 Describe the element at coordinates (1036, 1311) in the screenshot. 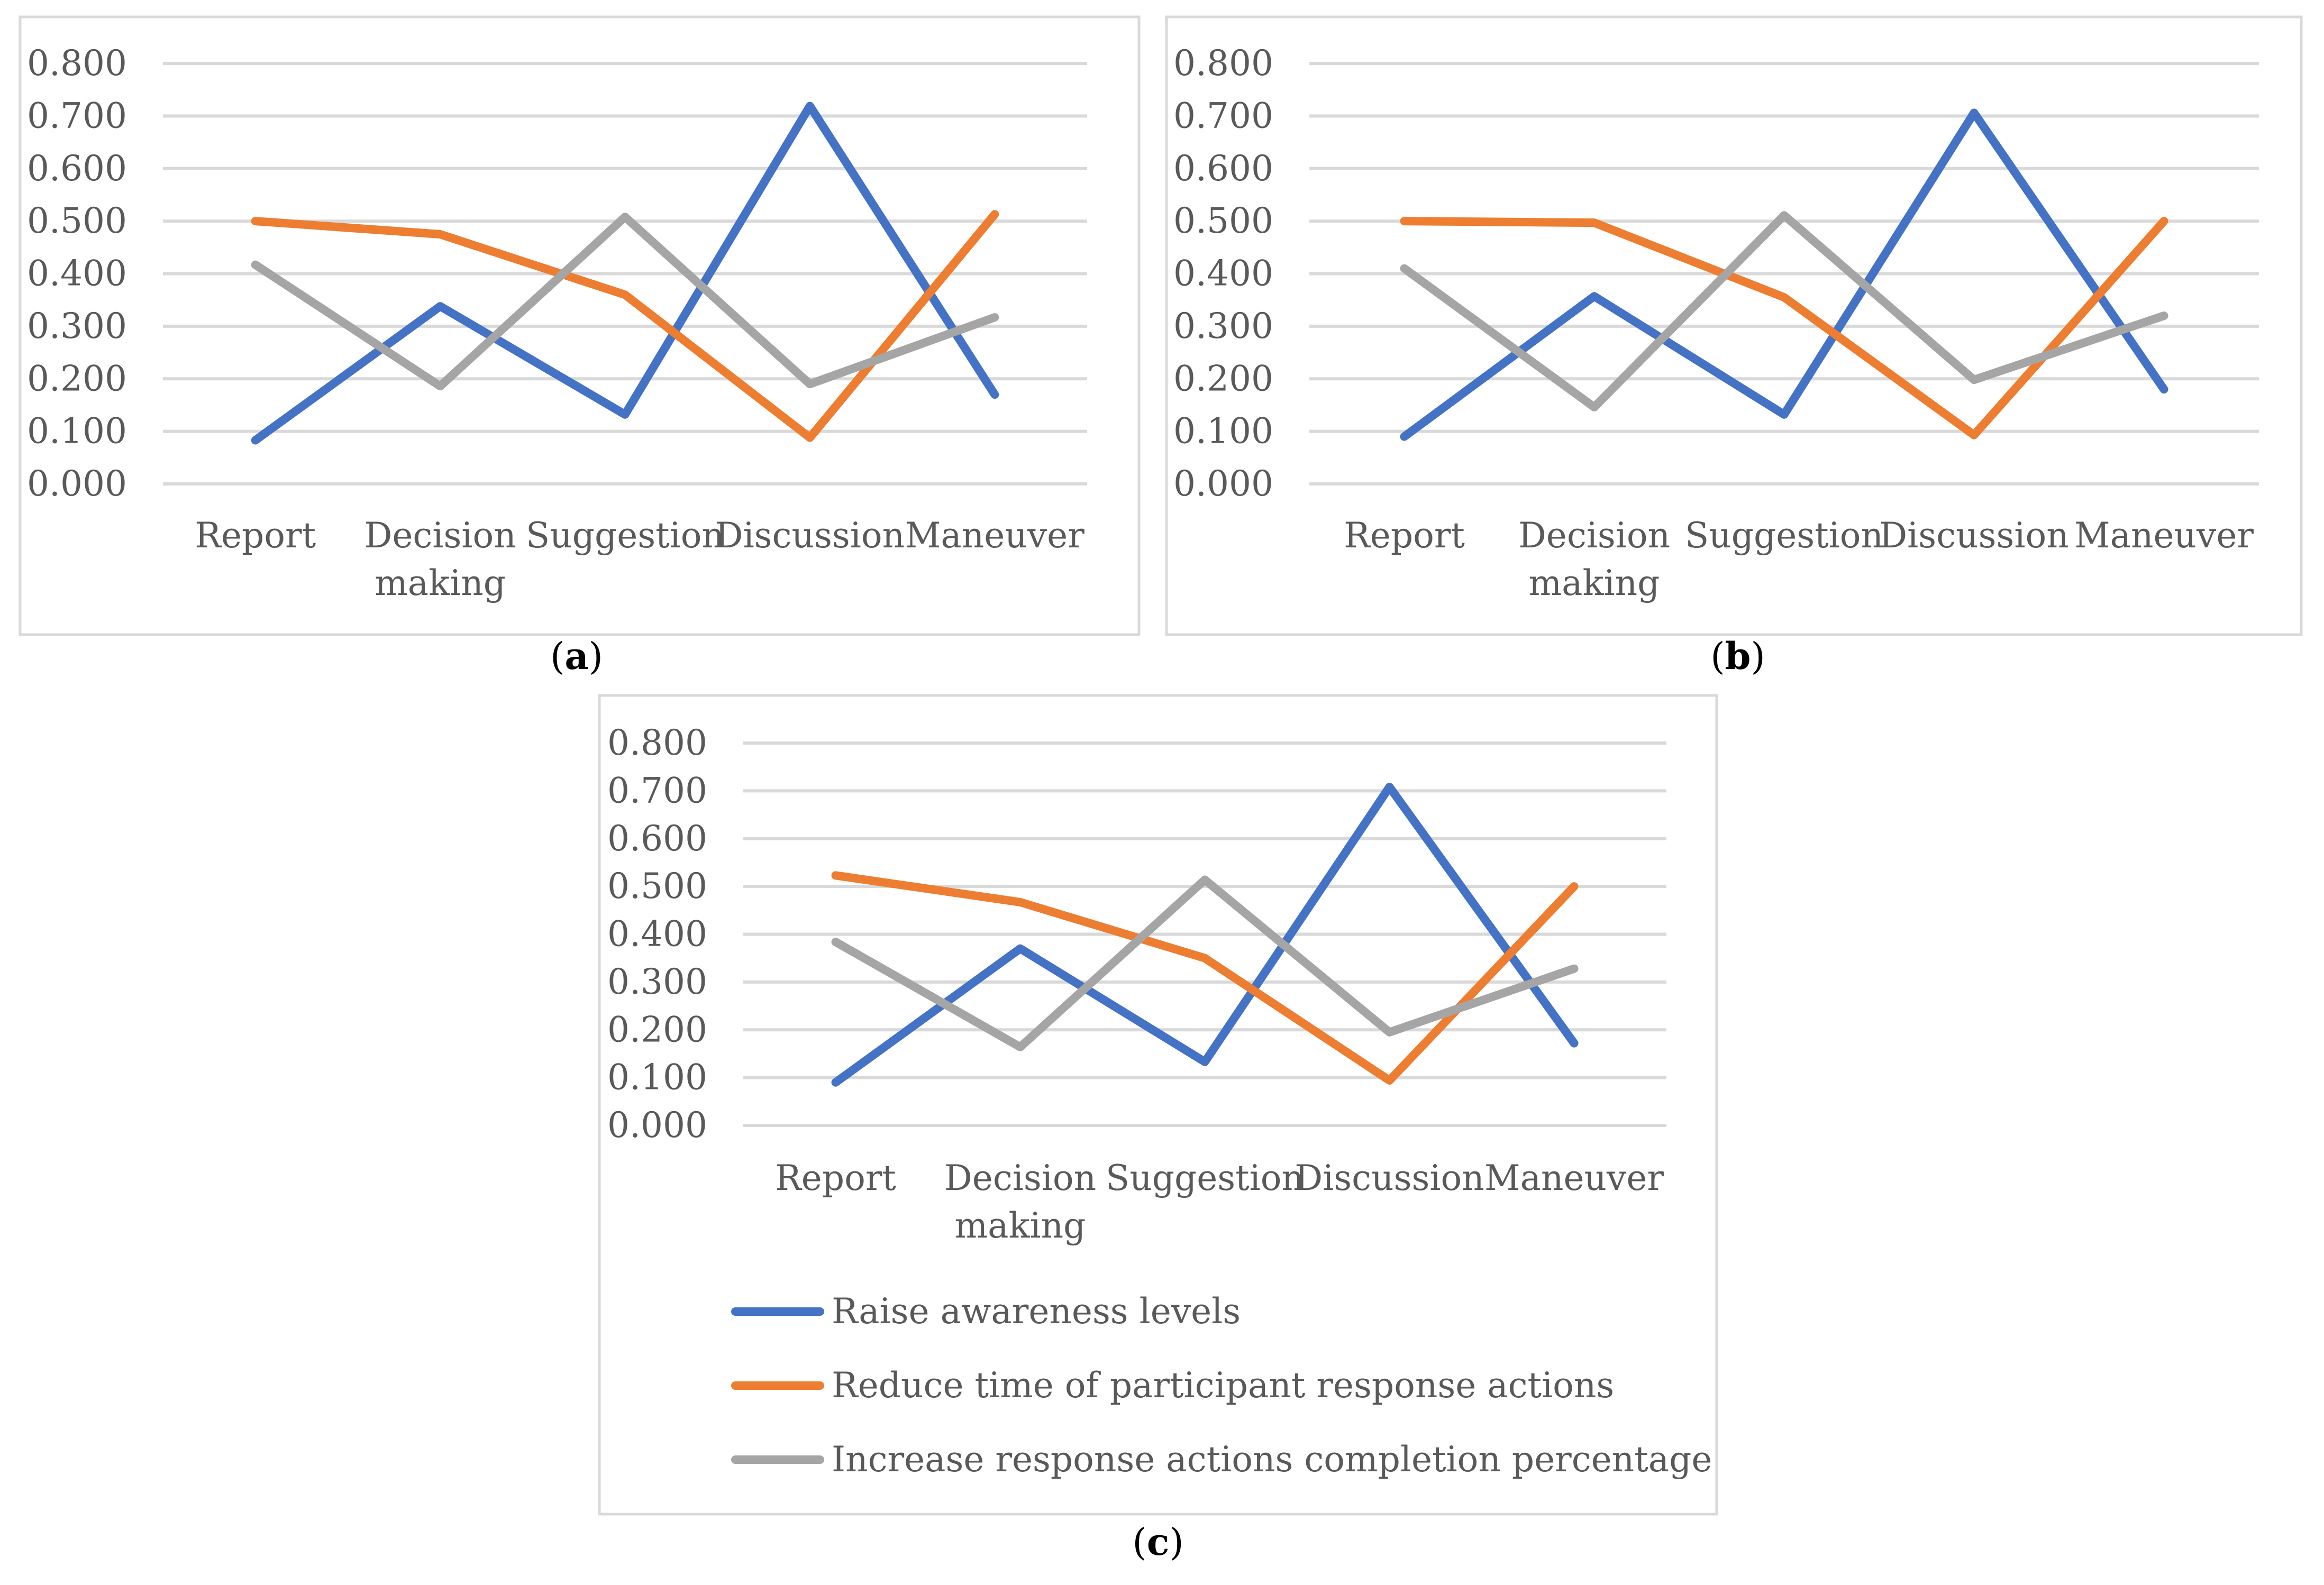

I see `legend-label: Raise awareness levels` at that location.